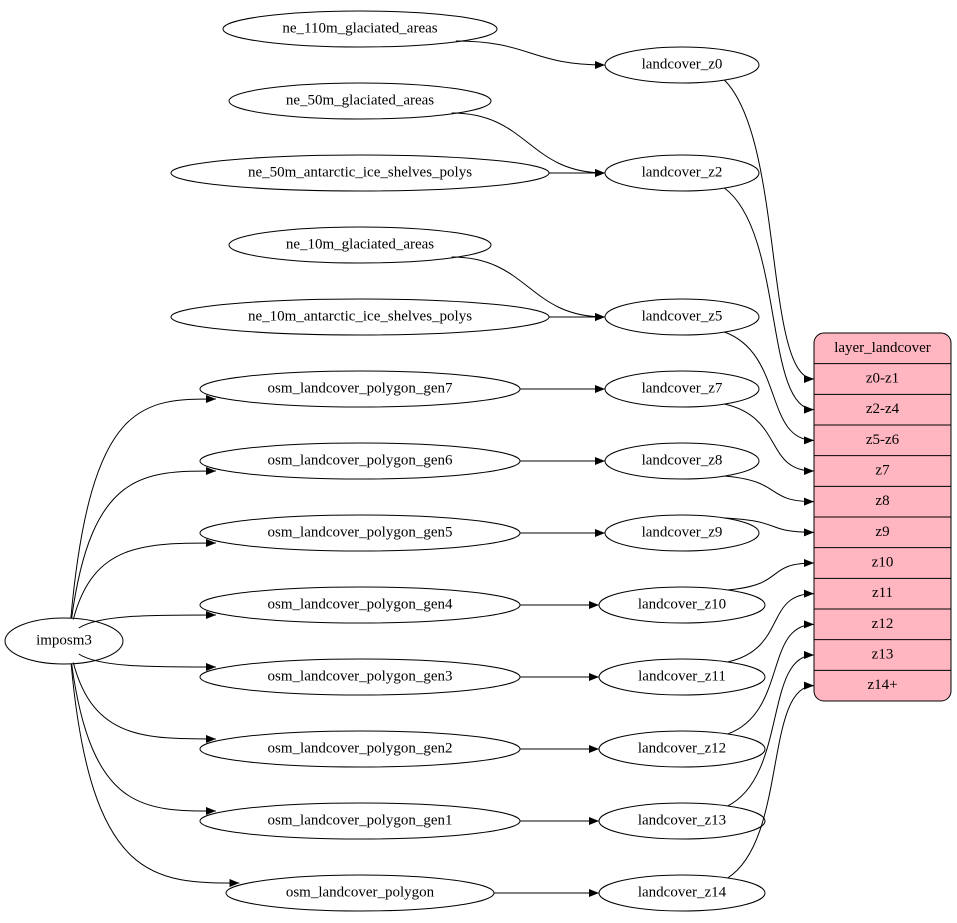 The width and height of the screenshot is (957, 923). Describe the element at coordinates (883, 562) in the screenshot. I see `record-field: z10` at that location.